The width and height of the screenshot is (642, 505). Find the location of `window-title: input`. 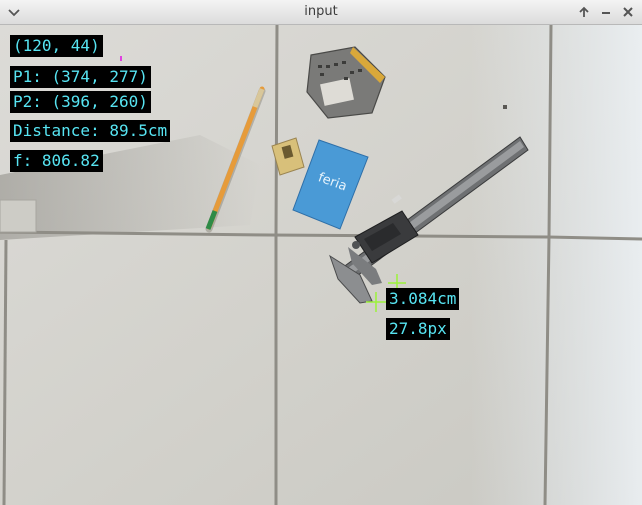

window-title: input is located at coordinates (321, 11).